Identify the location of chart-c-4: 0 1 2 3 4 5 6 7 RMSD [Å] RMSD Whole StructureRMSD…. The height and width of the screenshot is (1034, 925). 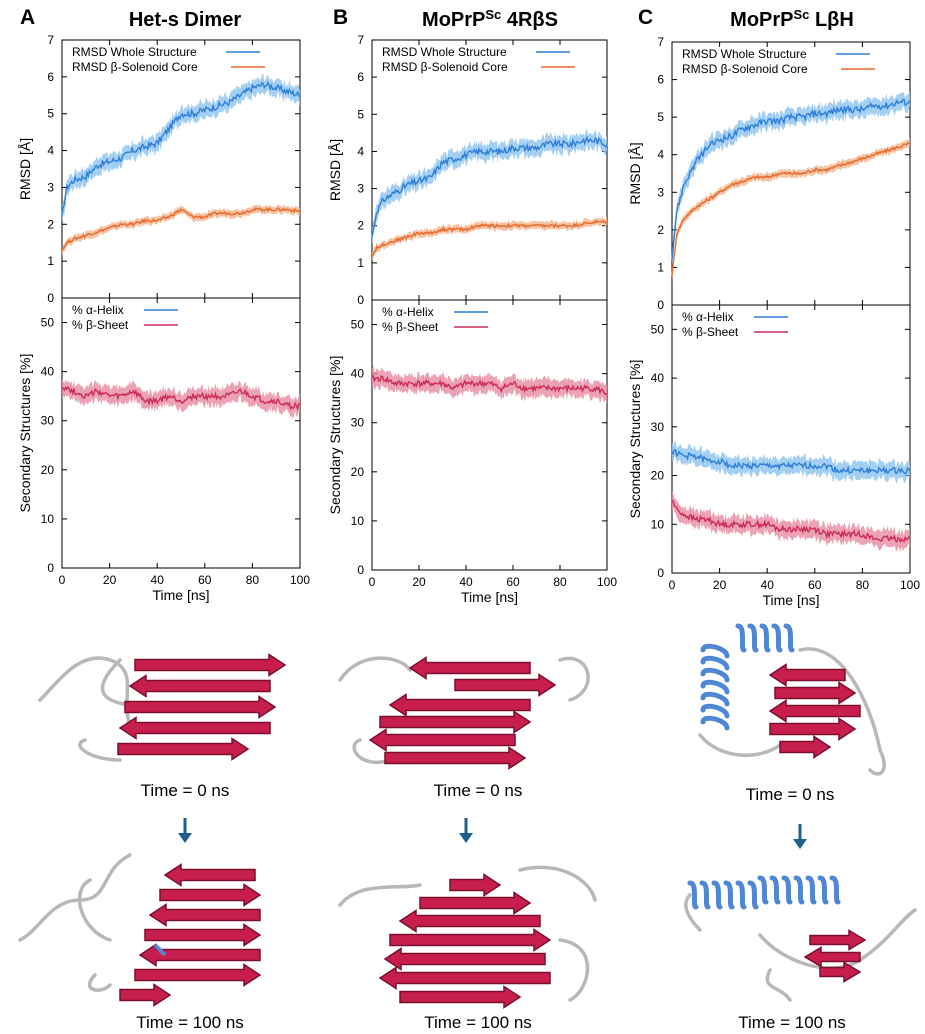
(769, 173).